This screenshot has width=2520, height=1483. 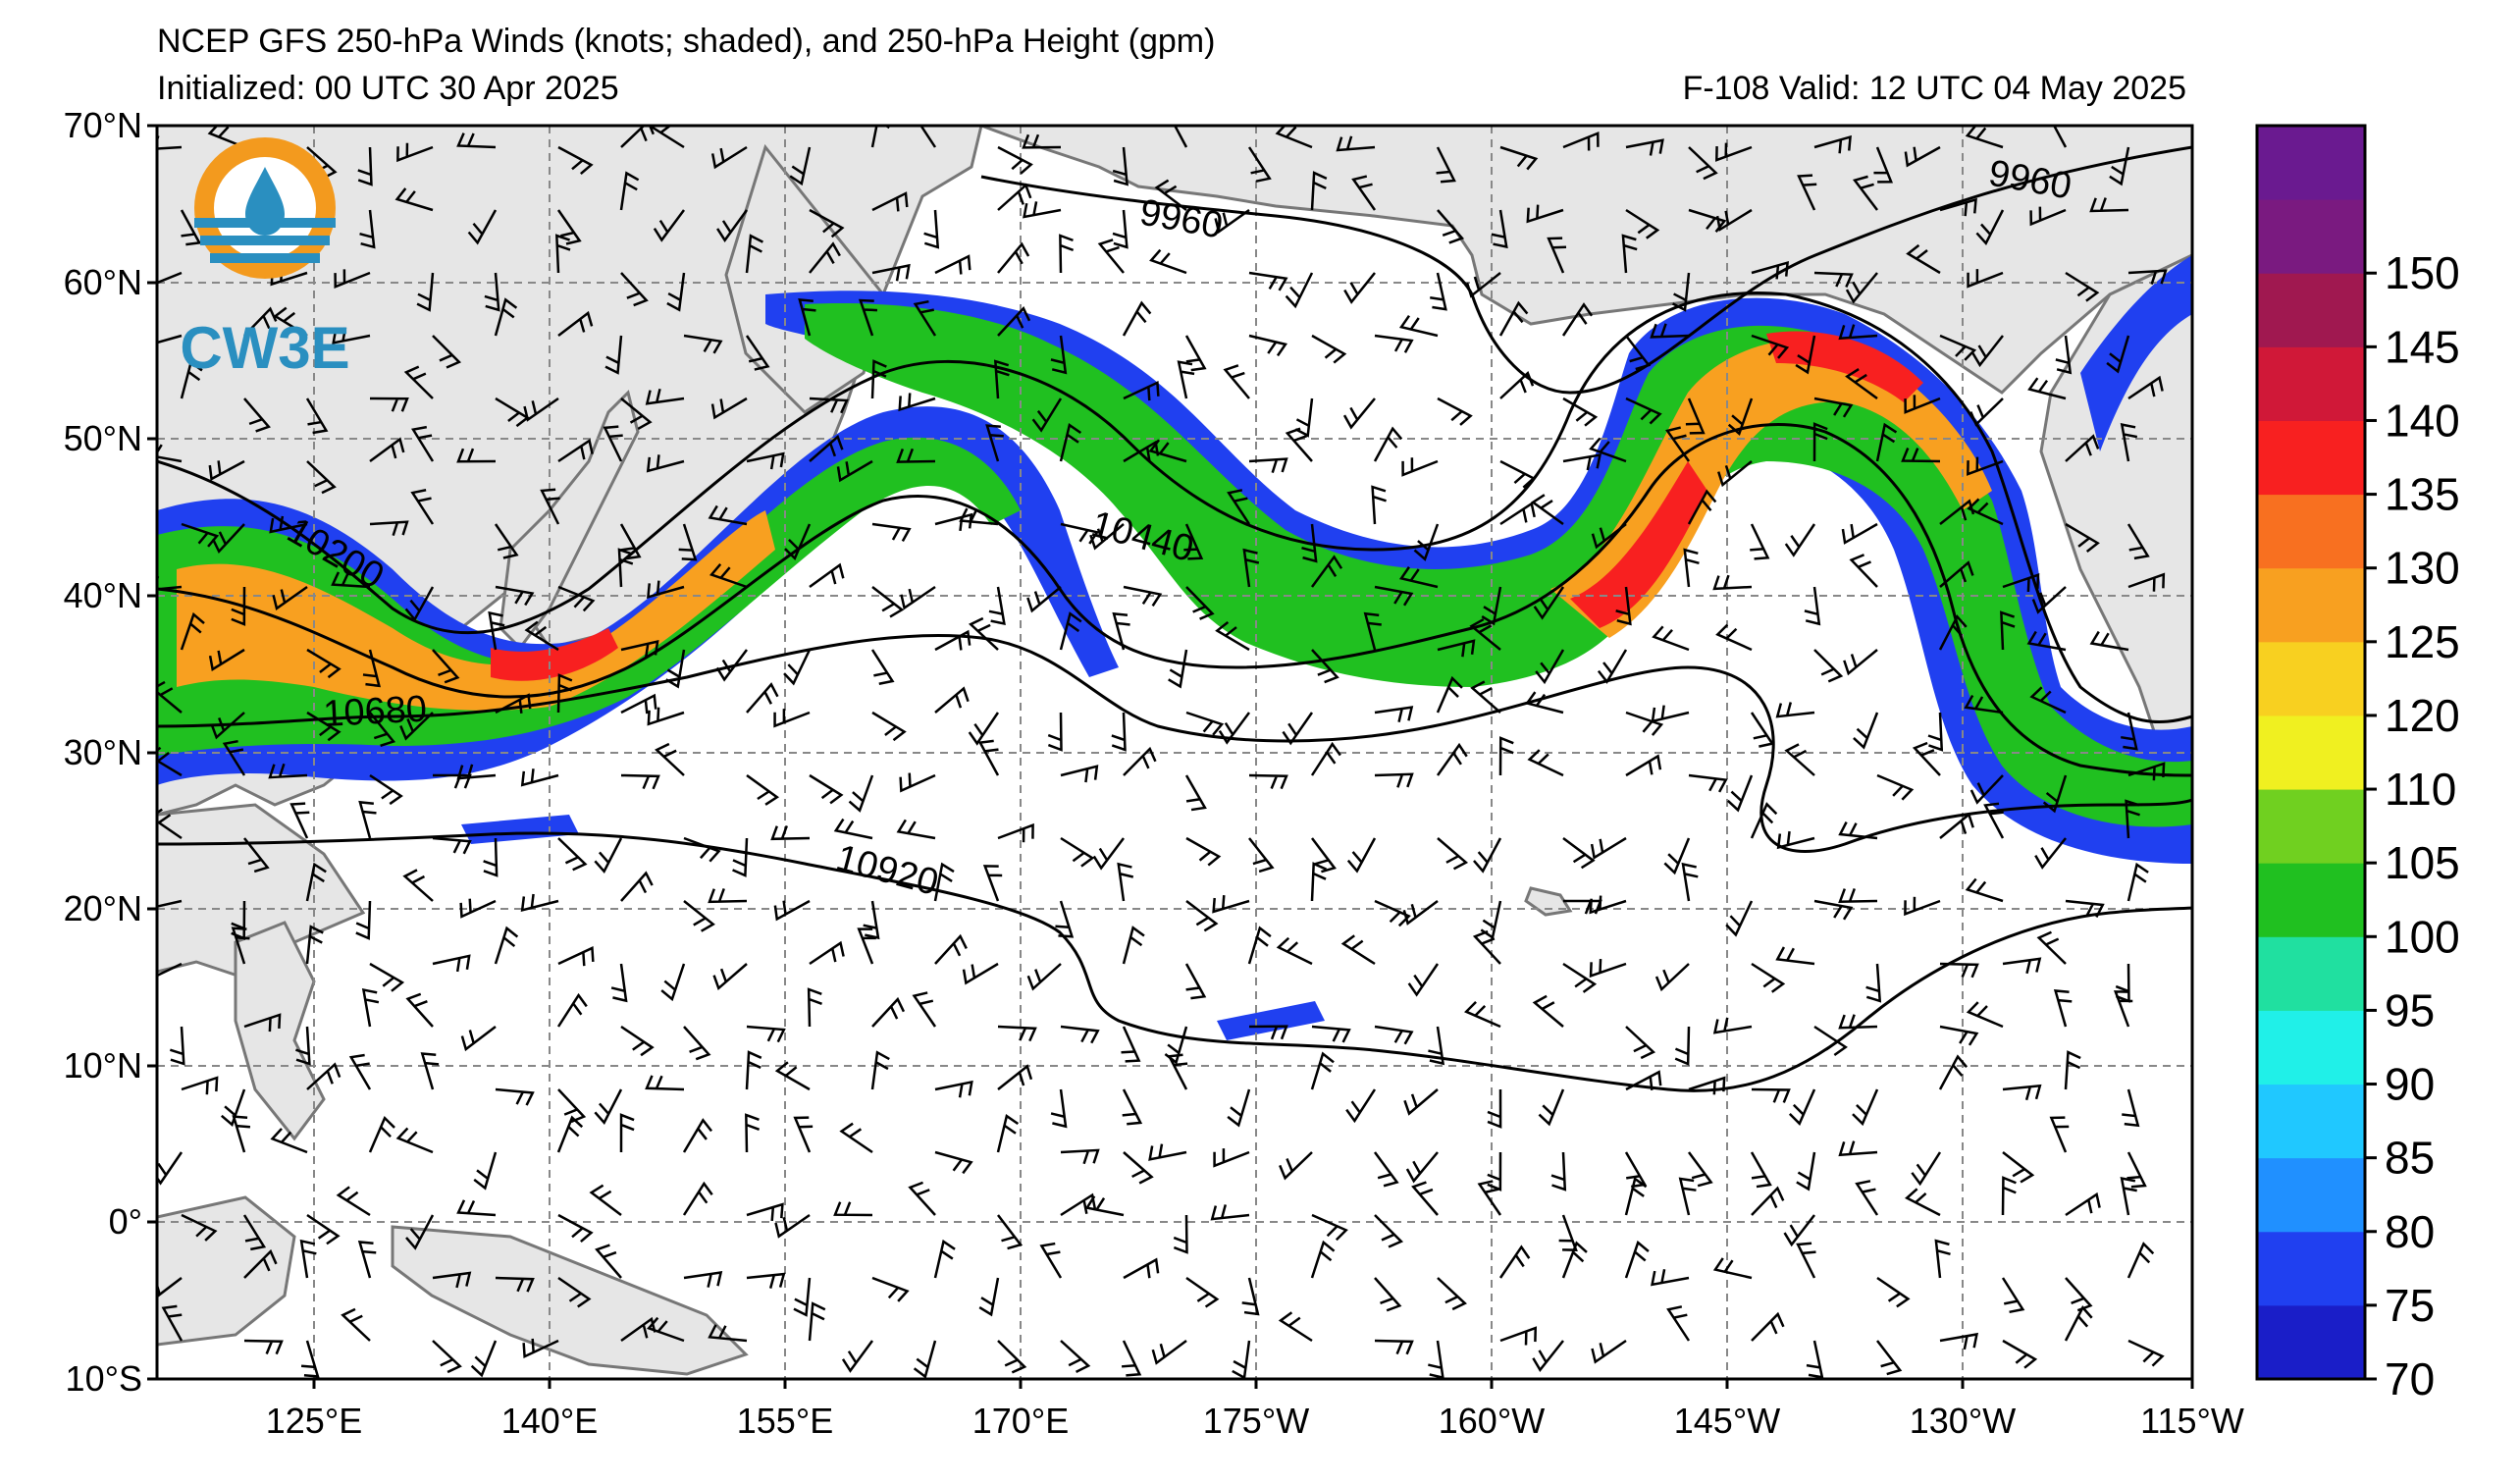 I want to click on colorbar-tick-label: 75, so click(x=2410, y=1305).